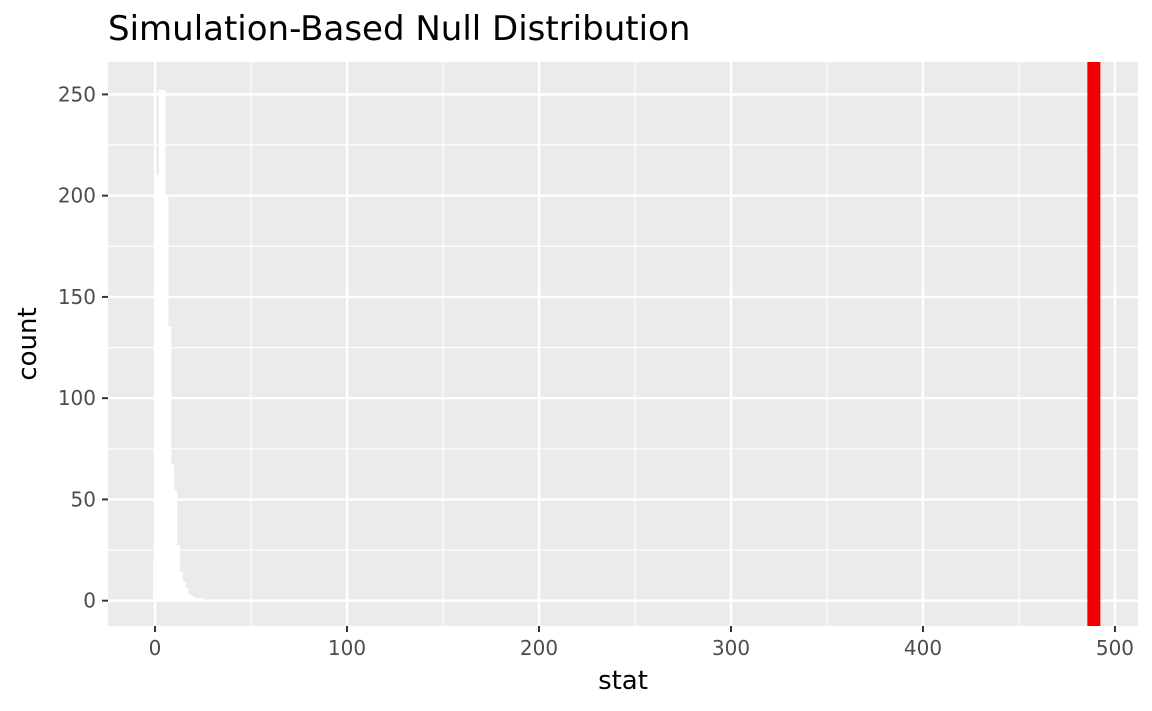 Image resolution: width=1152 pixels, height=711 pixels. Describe the element at coordinates (641, 643) in the screenshot. I see `x-axis: 0 100 200 300 400 500` at that location.